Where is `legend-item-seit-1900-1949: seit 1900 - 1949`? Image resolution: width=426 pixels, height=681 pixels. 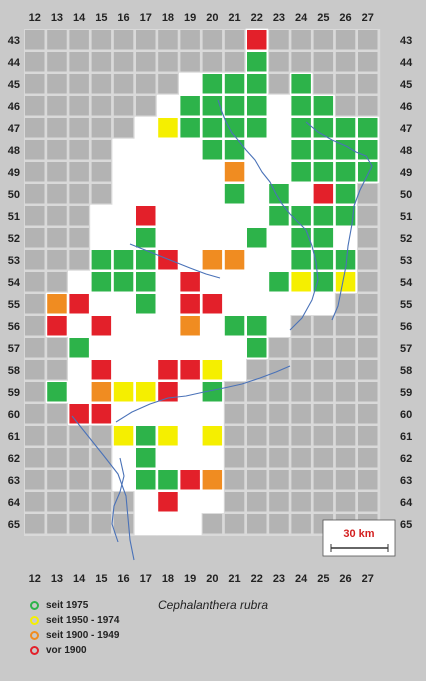 legend-item-seit-1900-1949: seit 1900 - 1949 is located at coordinates (74, 635).